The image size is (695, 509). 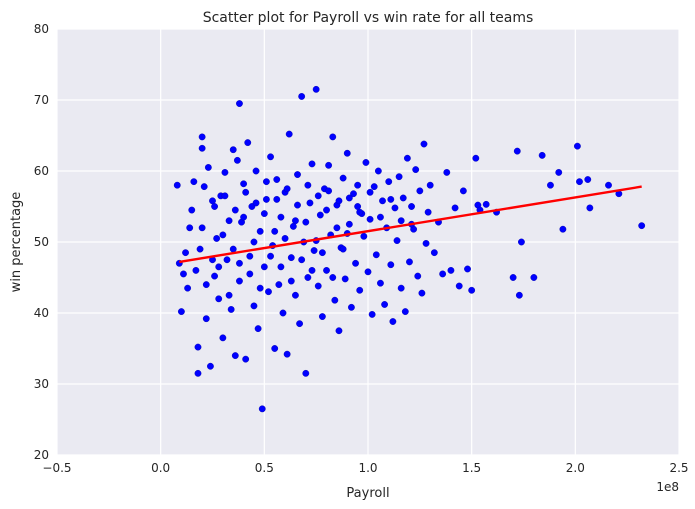 What do you see at coordinates (471, 468) in the screenshot?
I see `x-tick-label: 1.5` at bounding box center [471, 468].